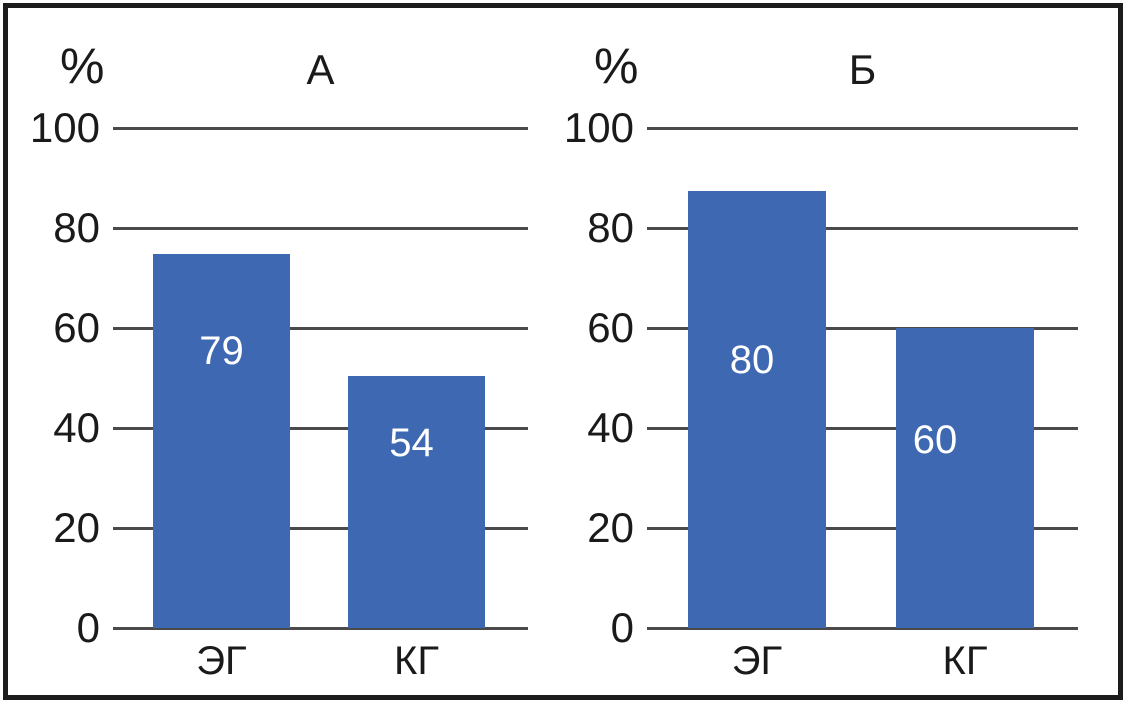 The image size is (1126, 703). What do you see at coordinates (221, 661) in the screenshot?
I see `x-axis-label-a-эг: ЭГ` at bounding box center [221, 661].